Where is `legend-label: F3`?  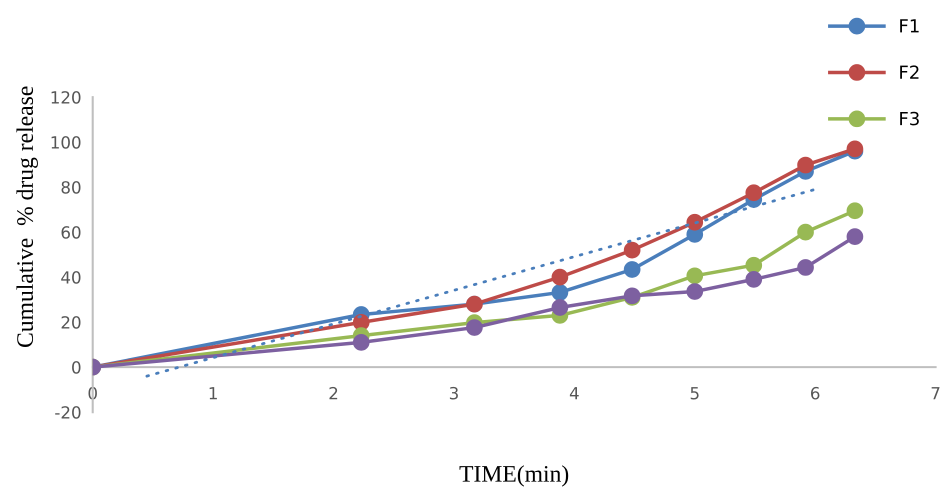
legend-label: F3 is located at coordinates (909, 119).